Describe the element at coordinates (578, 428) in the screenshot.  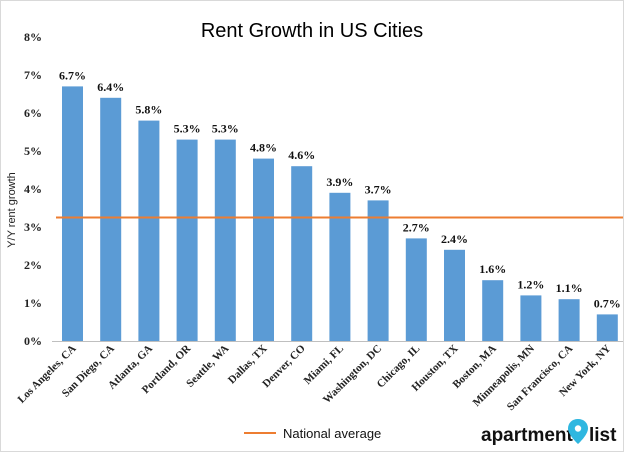
I see `map-pin-dot` at that location.